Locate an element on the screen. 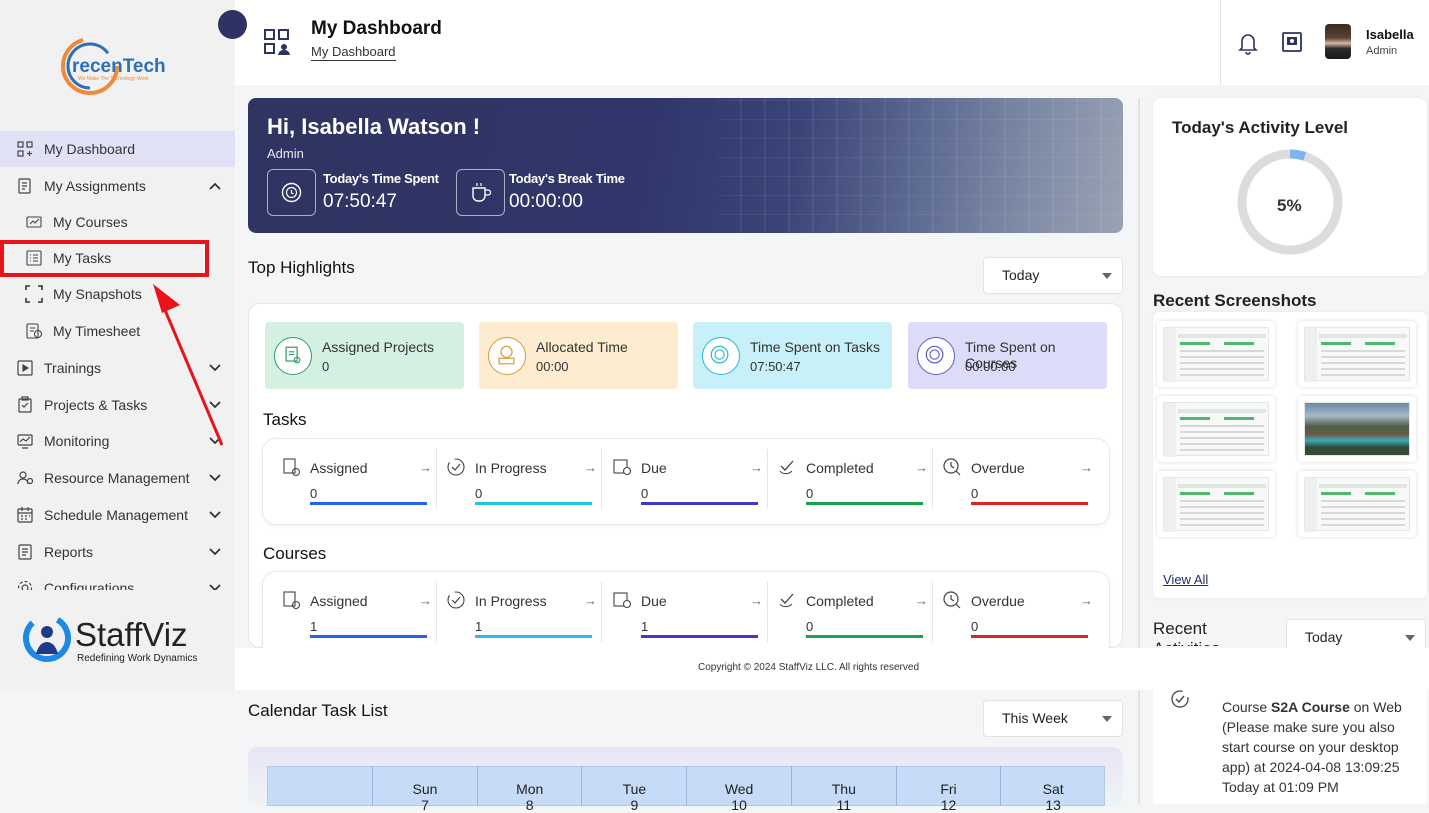 Image resolution: width=1429 pixels, height=813 pixels. tasks-stat-assigned: Assigned→0 is located at coordinates (356, 487).